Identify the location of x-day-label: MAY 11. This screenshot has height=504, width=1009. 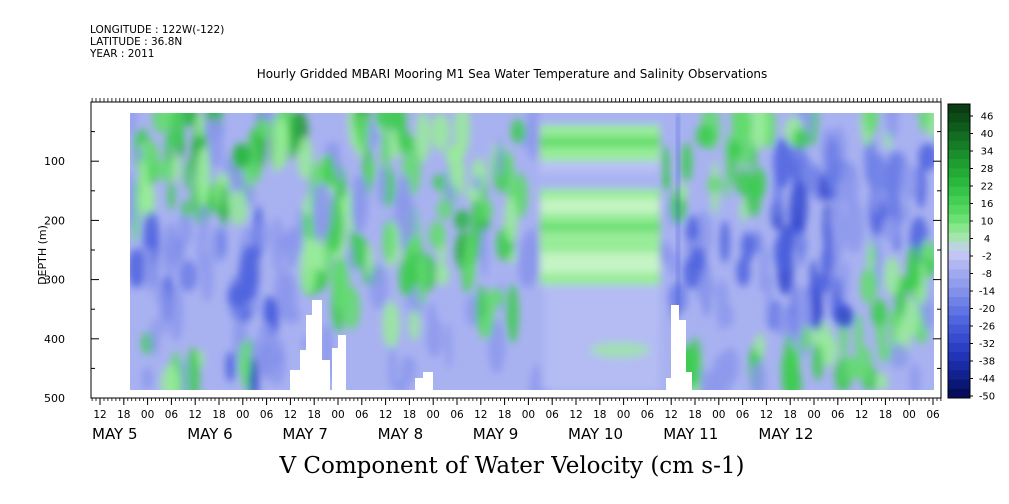
(690, 434).